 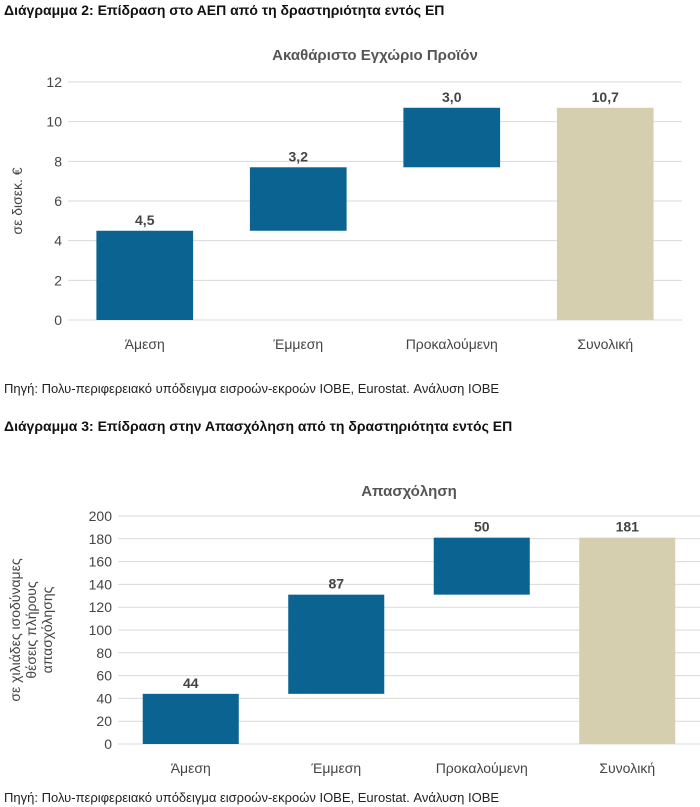 What do you see at coordinates (104, 698) in the screenshot?
I see `y-tick-label: 40` at bounding box center [104, 698].